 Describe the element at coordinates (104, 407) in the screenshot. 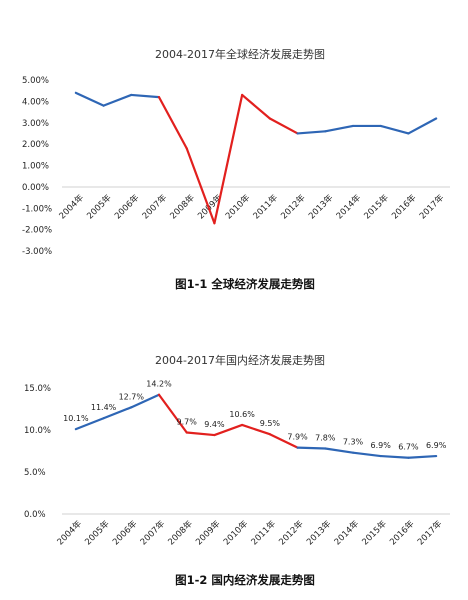

I see `data-label: 11.4%` at that location.